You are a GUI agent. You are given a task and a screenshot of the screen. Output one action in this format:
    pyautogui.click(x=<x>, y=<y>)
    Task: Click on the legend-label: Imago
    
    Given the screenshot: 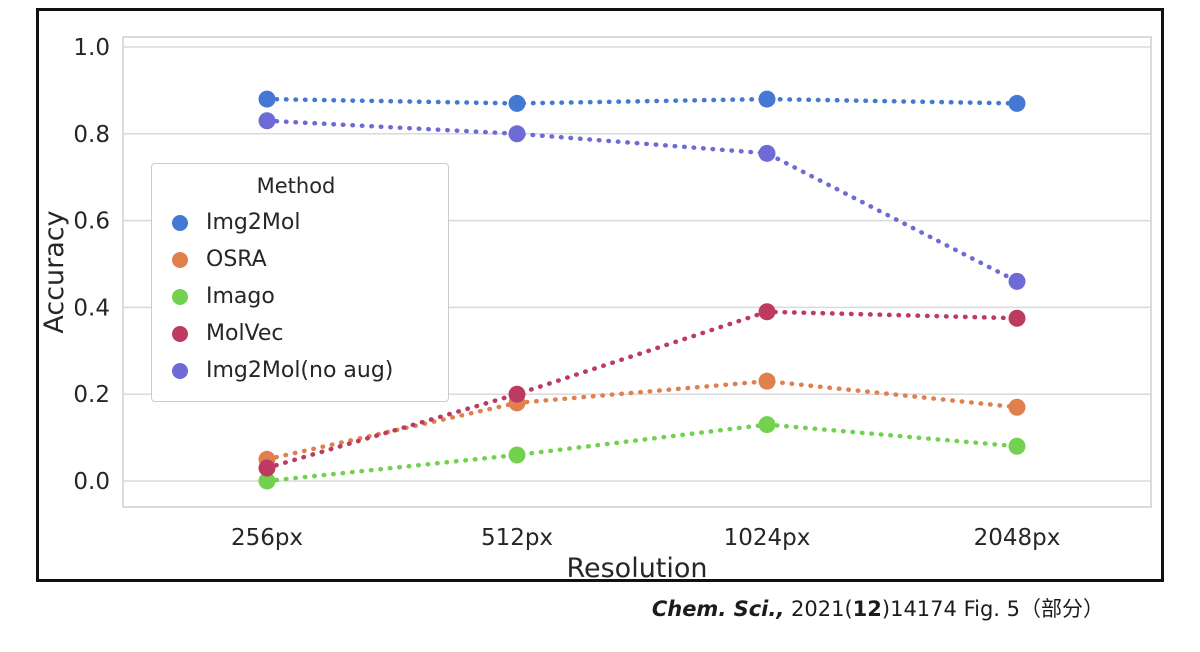 What is the action you would take?
    pyautogui.click(x=240, y=296)
    